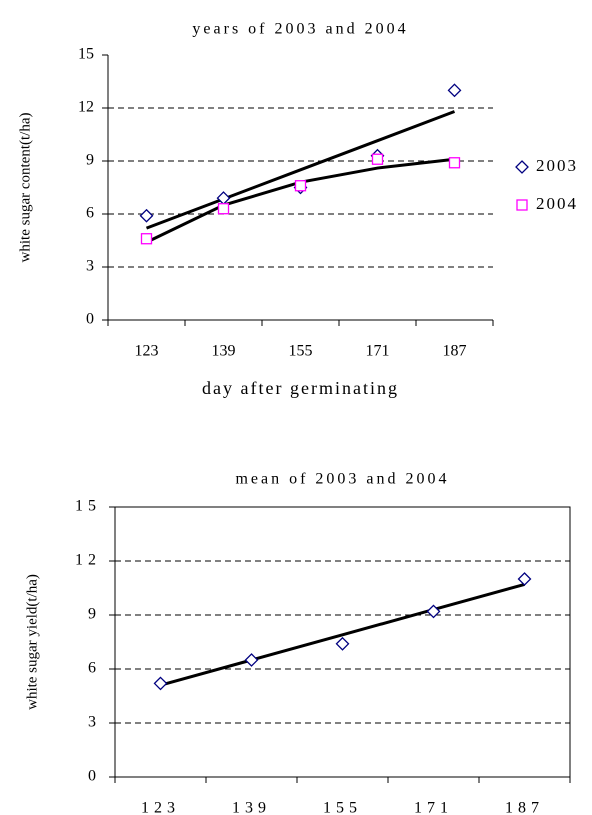 The image size is (592, 815). What do you see at coordinates (557, 165) in the screenshot?
I see `legend-label: 2003` at bounding box center [557, 165].